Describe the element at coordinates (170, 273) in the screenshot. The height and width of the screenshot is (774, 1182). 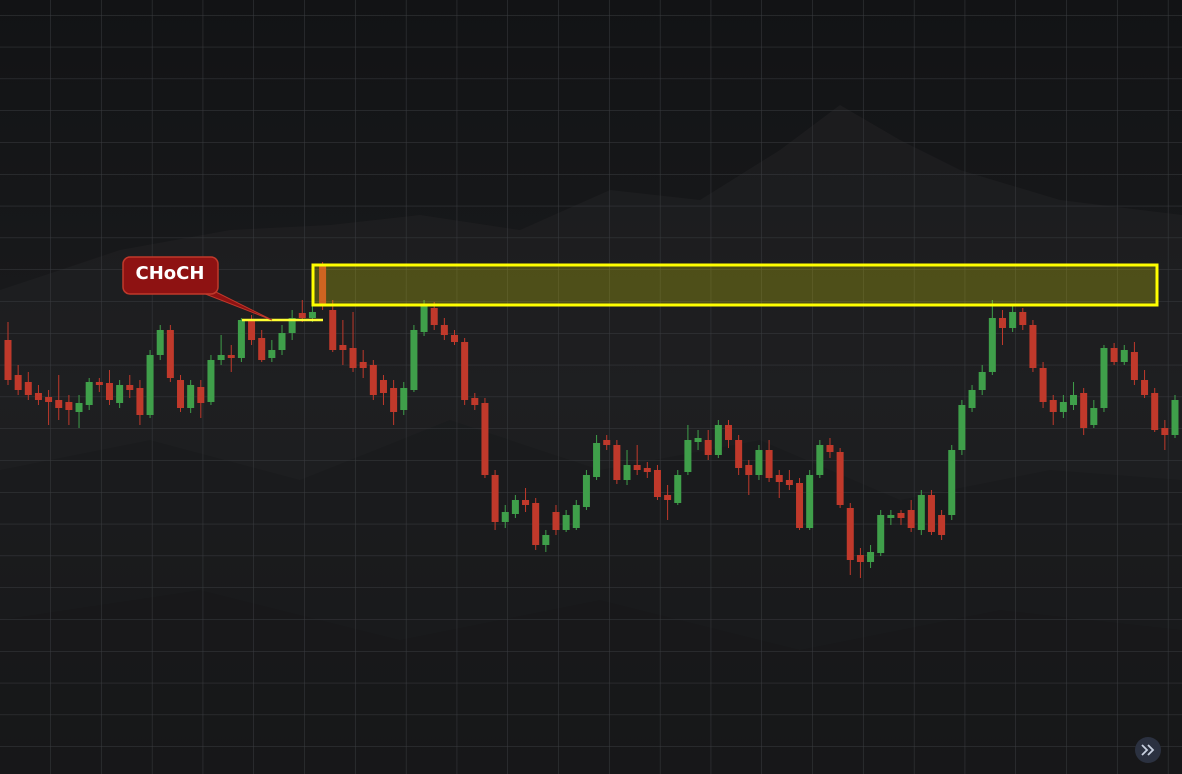
I see `annotation-label: CHoCH` at that location.